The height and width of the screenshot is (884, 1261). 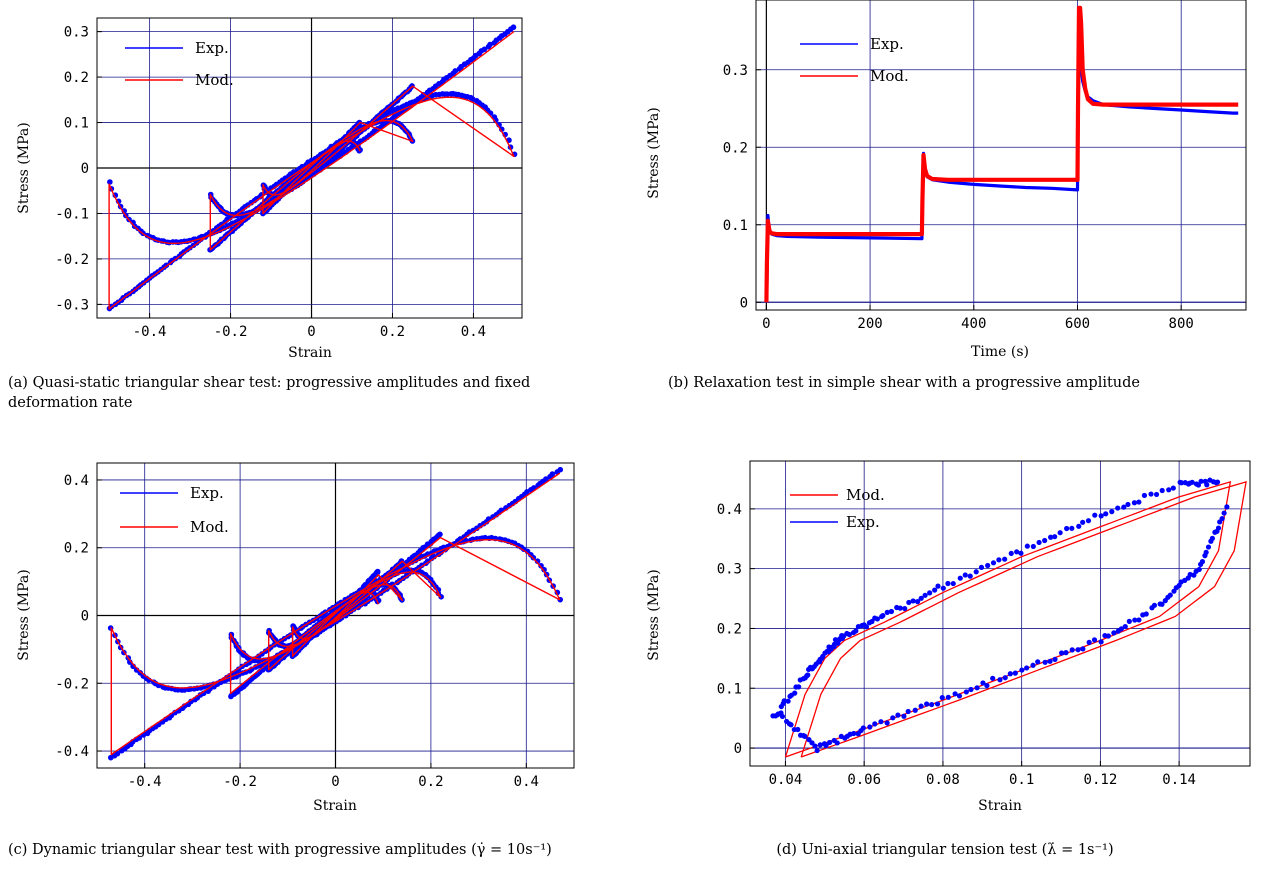 I want to click on y-axis-label: Stress (MPa), so click(x=24, y=167).